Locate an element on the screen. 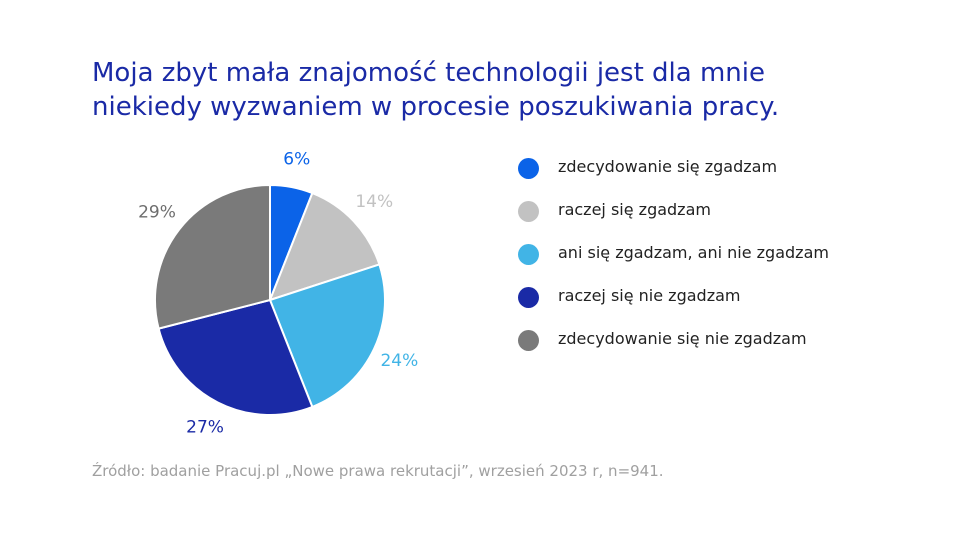 Image resolution: width=960 pixels, height=549 pixels. legend-label-1: raczej się zgadzam is located at coordinates (634, 209).